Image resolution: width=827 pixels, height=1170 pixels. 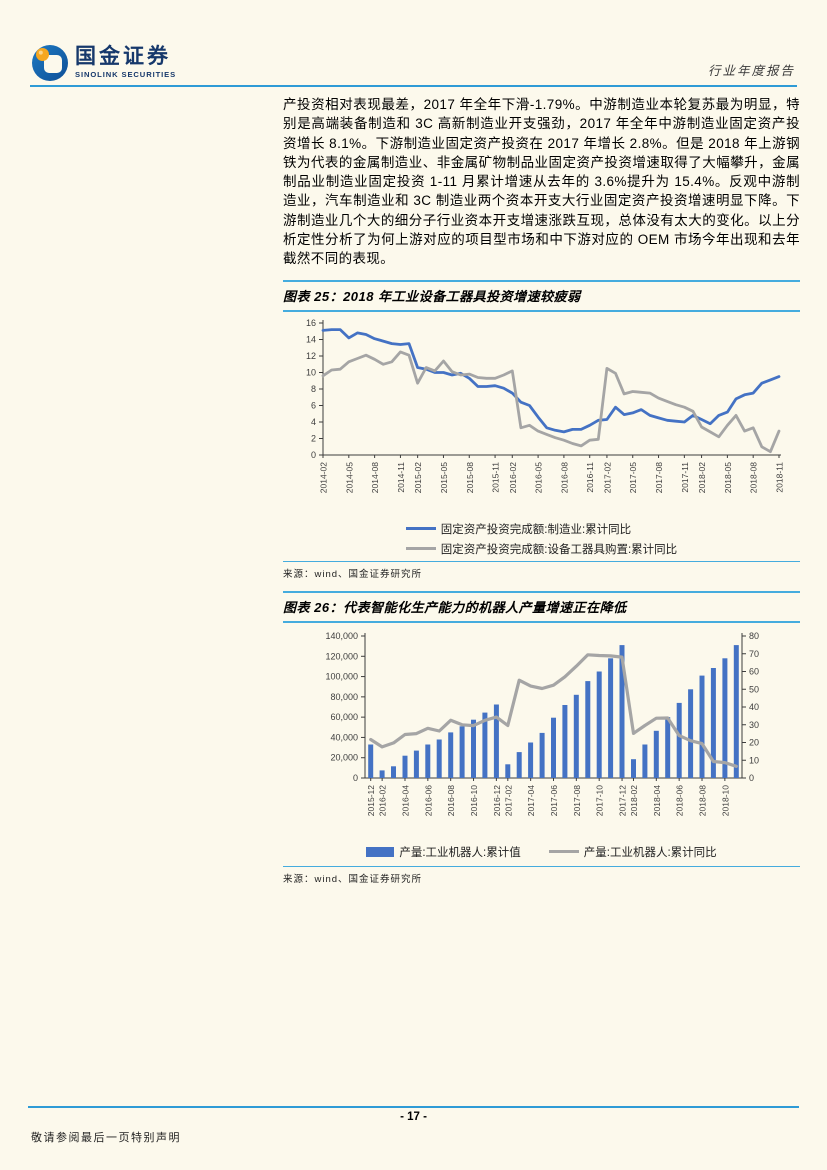 What do you see at coordinates (311, 356) in the screenshot?
I see `svg-text: 12` at bounding box center [311, 356].